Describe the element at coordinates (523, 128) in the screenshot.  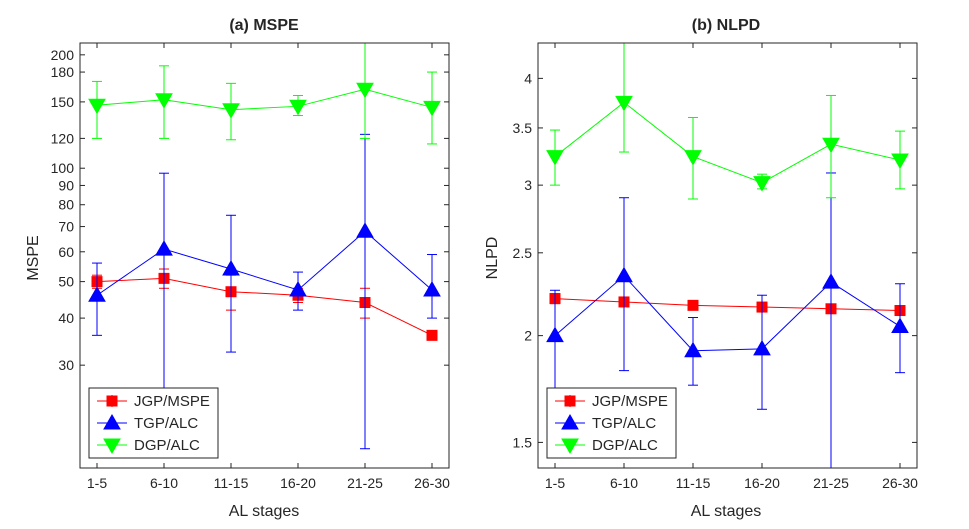
I see `panel-b-ytick-label: 3.5` at that location.